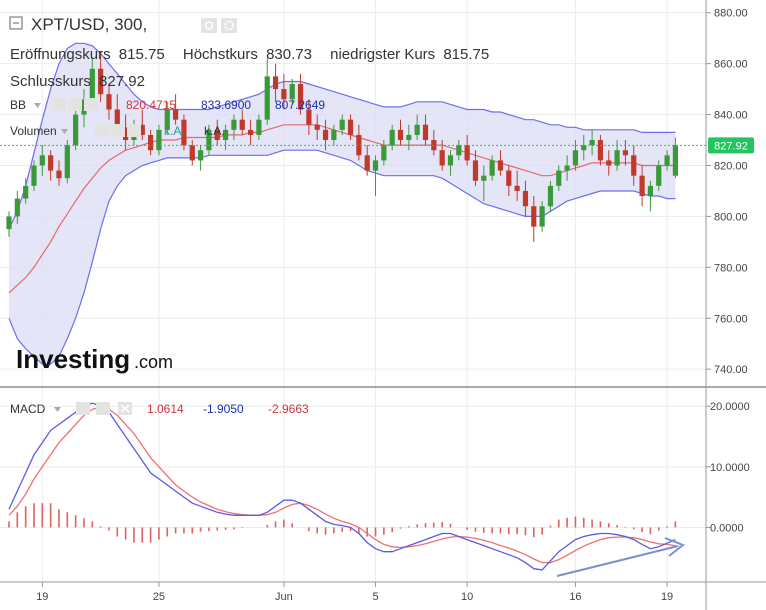 The width and height of the screenshot is (766, 610). I want to click on volume-settings-icon, so click(118, 130).